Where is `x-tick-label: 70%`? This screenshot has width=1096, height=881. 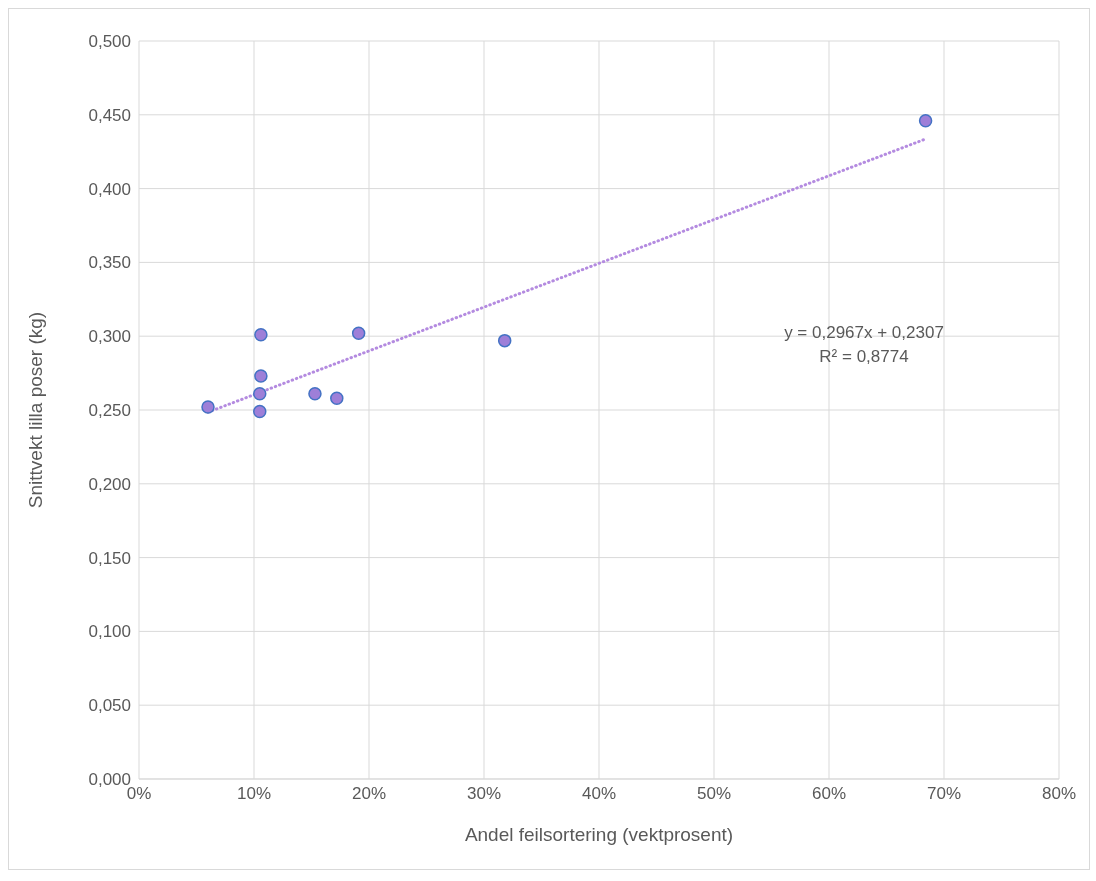 x-tick-label: 70% is located at coordinates (944, 794).